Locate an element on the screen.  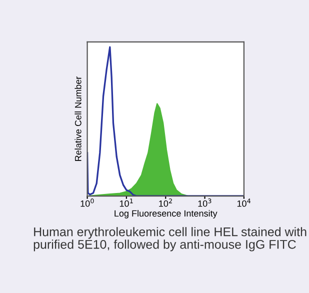
x-tick-label: 10$^{1}$ is located at coordinates (126, 202).